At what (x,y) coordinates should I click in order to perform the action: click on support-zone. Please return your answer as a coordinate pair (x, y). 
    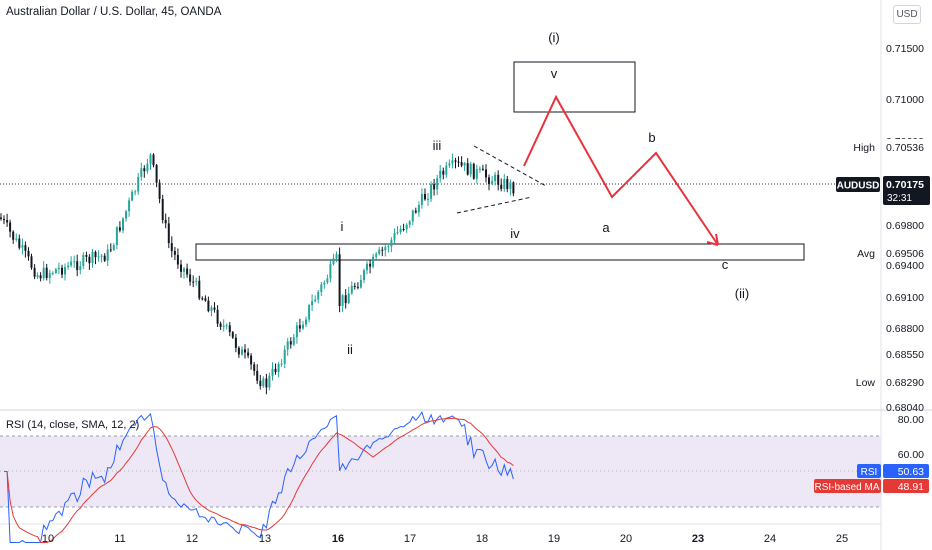
    Looking at the image, I should click on (500, 252).